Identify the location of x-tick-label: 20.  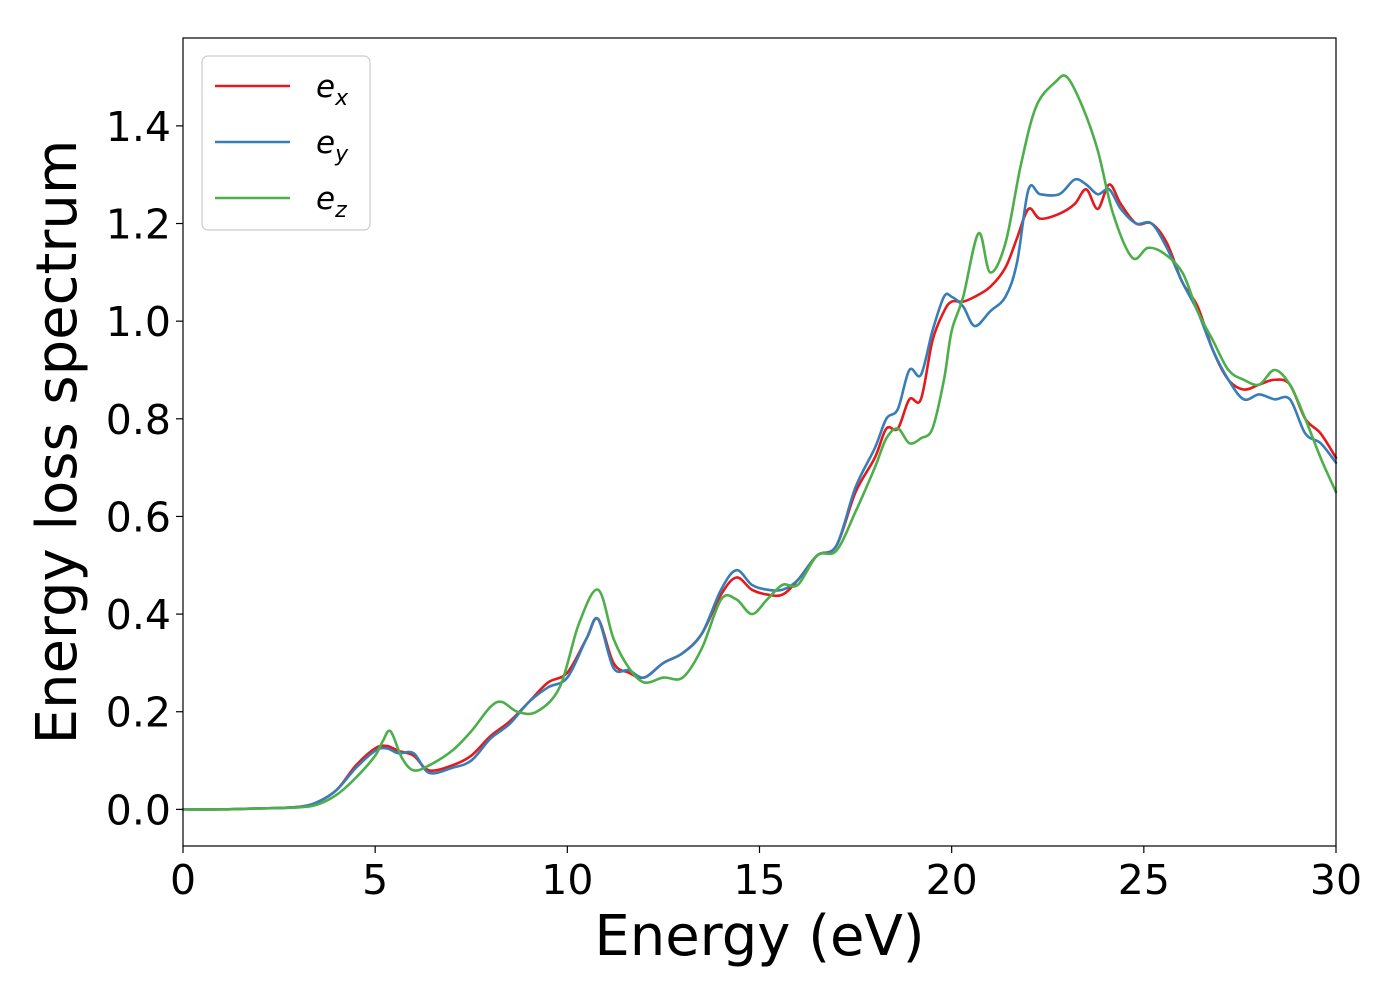
(952, 880).